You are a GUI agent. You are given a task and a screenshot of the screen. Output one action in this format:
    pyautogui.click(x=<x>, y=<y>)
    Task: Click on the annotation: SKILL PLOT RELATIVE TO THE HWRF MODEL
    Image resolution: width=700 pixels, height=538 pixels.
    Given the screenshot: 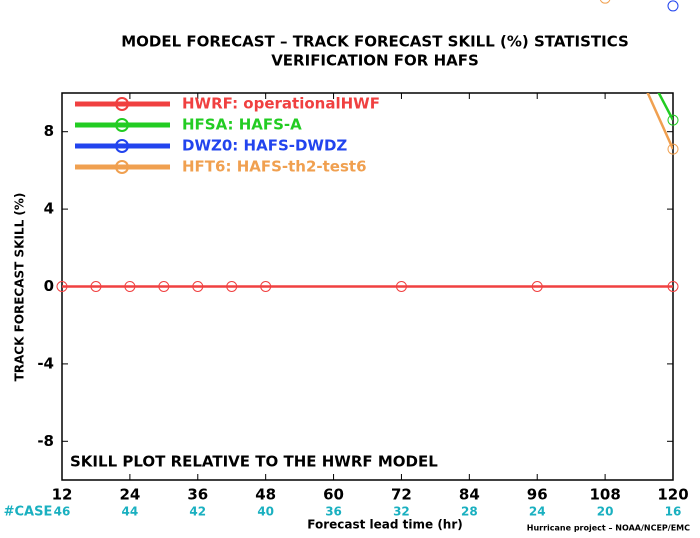 What is the action you would take?
    pyautogui.click(x=254, y=462)
    